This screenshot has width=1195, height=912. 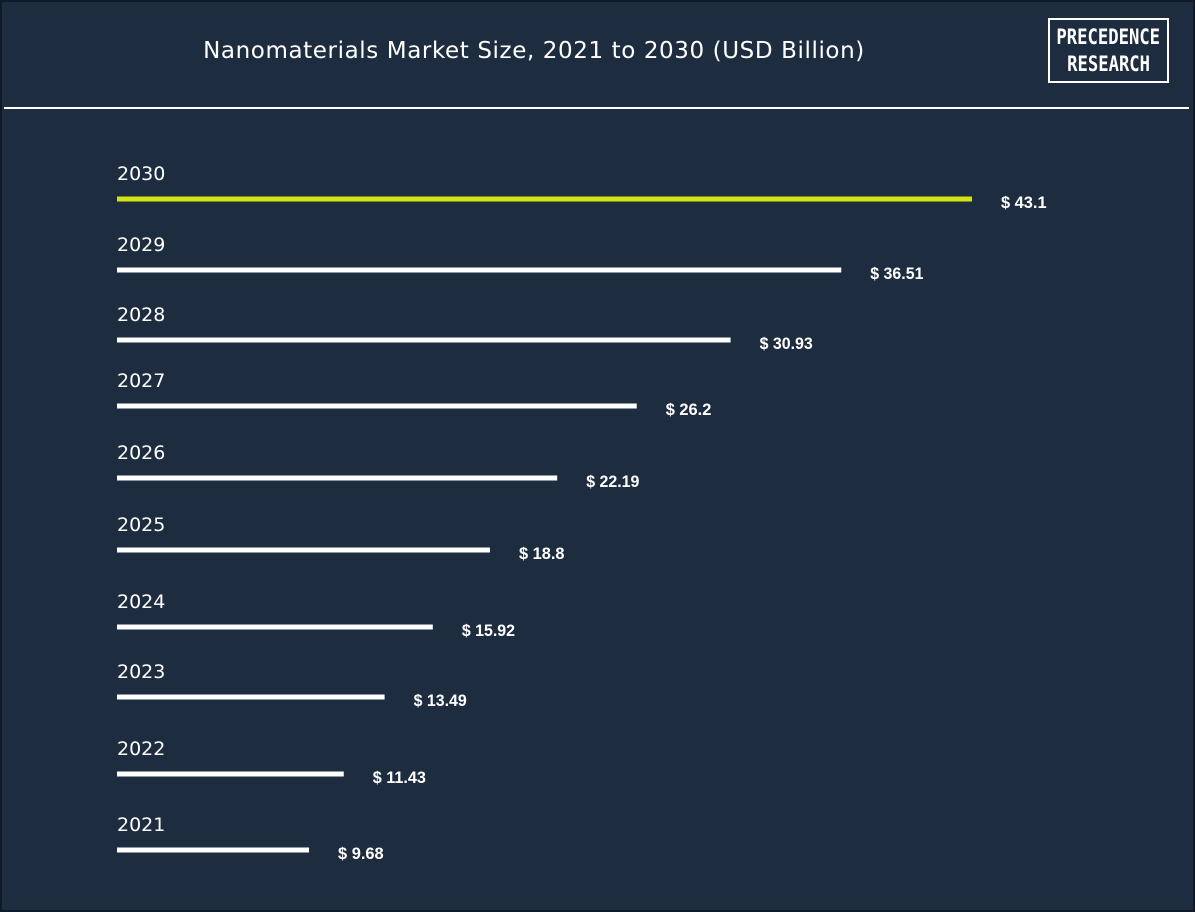 I want to click on category-label-2024: 2024, so click(x=141, y=602).